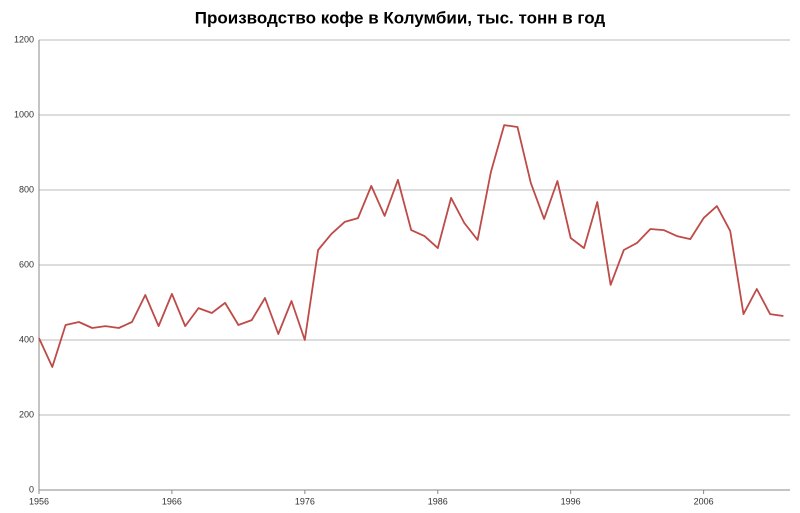 The height and width of the screenshot is (513, 800). I want to click on y-tick-label: 400, so click(26, 339).